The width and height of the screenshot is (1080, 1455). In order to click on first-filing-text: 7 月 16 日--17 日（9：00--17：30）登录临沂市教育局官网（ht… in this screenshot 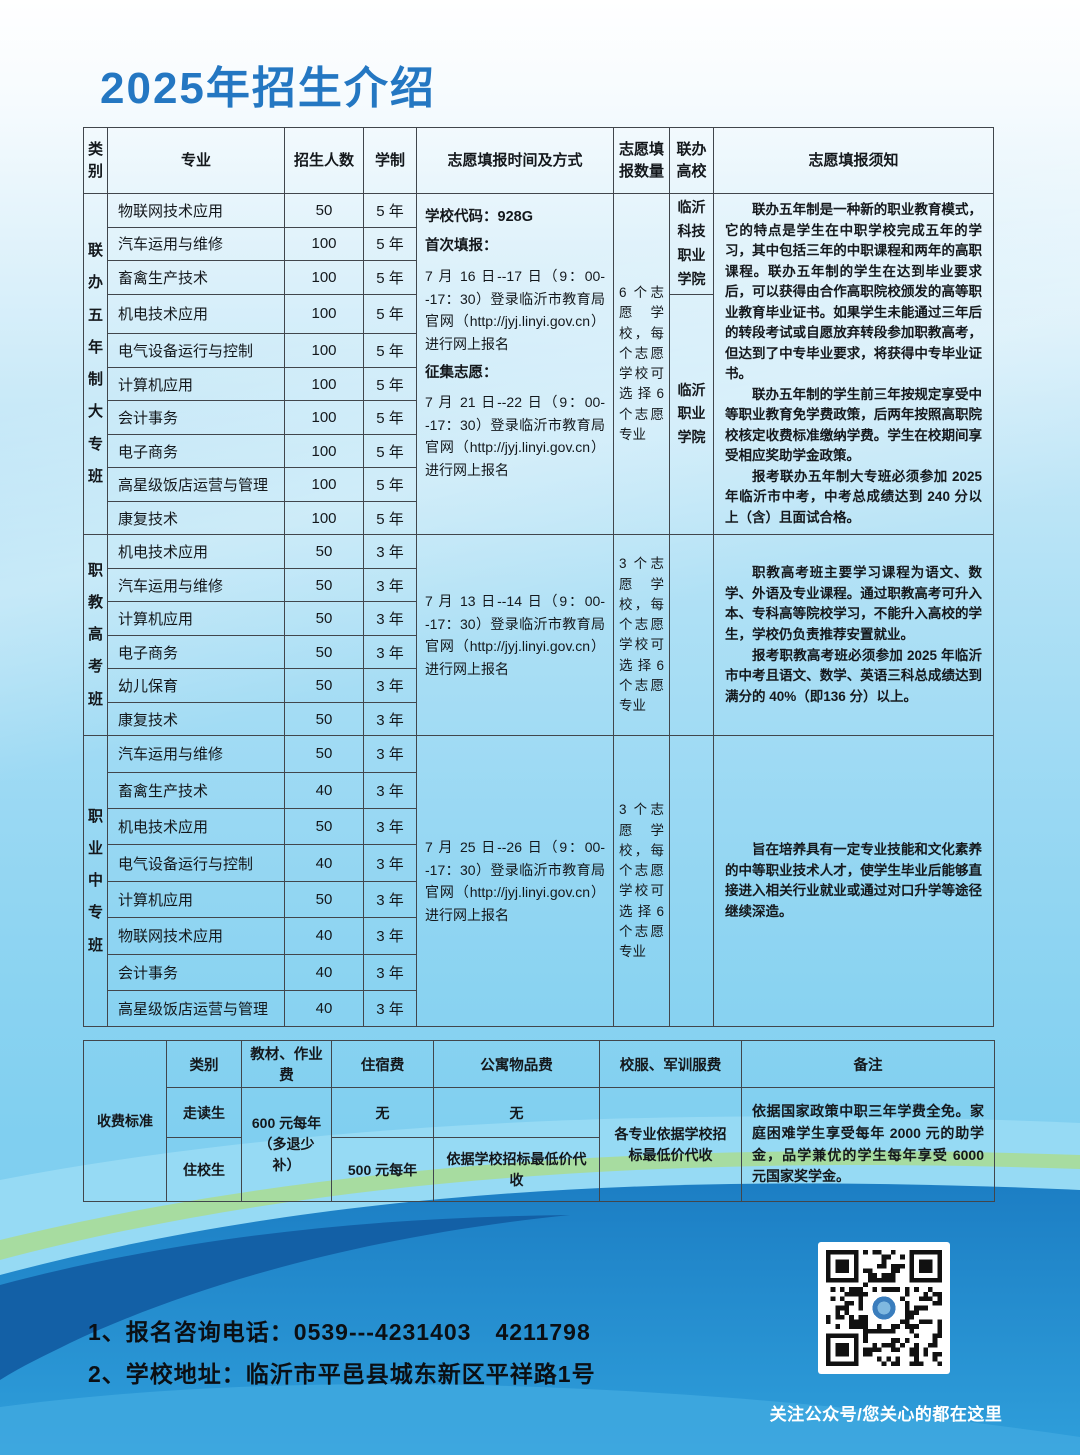, I will do `click(515, 309)`.